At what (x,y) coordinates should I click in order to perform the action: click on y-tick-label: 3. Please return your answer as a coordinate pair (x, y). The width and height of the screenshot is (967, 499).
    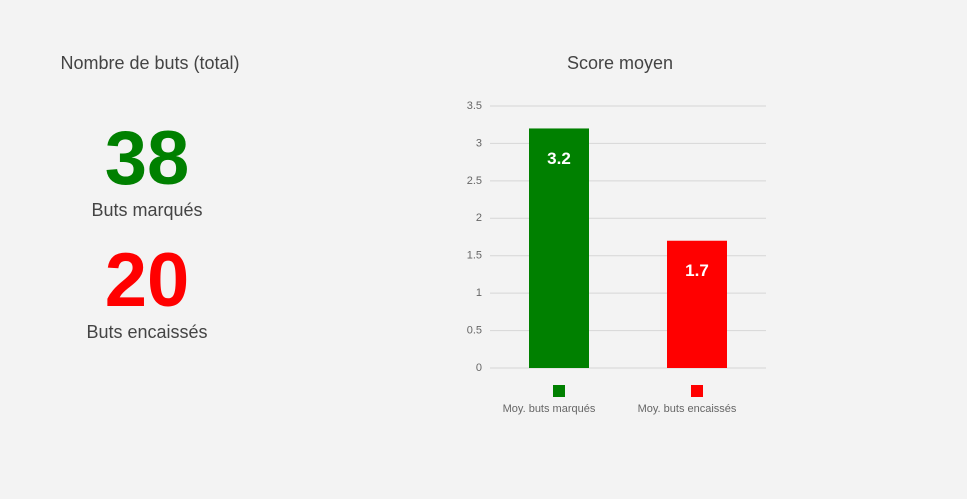
    Looking at the image, I should click on (479, 143).